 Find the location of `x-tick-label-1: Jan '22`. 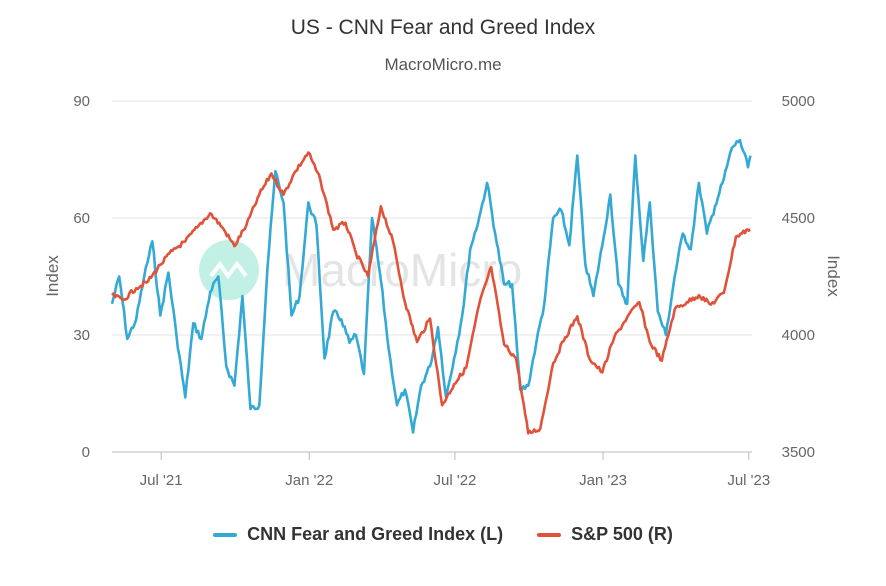

x-tick-label-1: Jan '22 is located at coordinates (309, 480).